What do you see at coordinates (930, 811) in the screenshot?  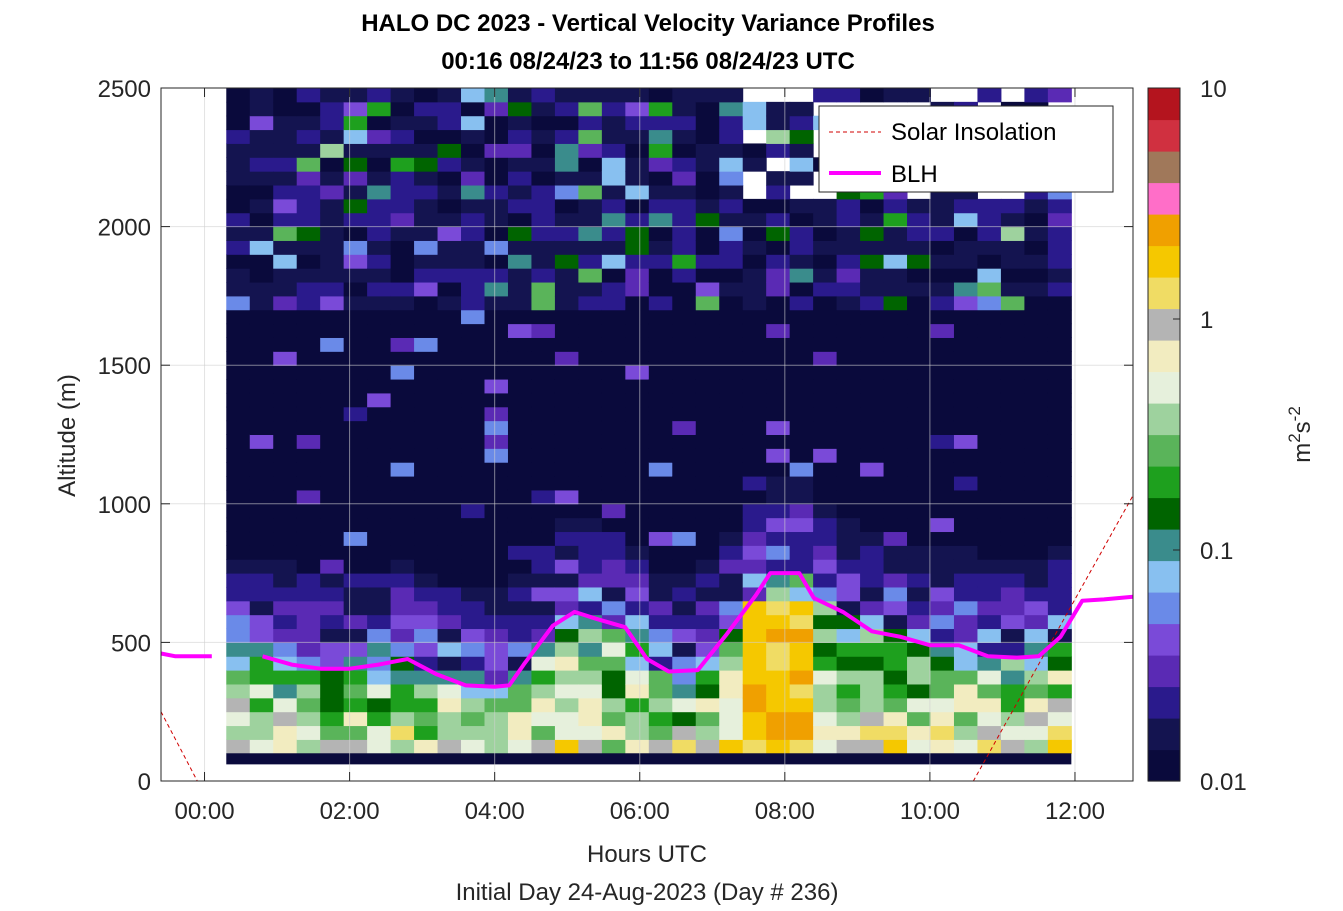 I see `x-tick-label: 10:00` at bounding box center [930, 811].